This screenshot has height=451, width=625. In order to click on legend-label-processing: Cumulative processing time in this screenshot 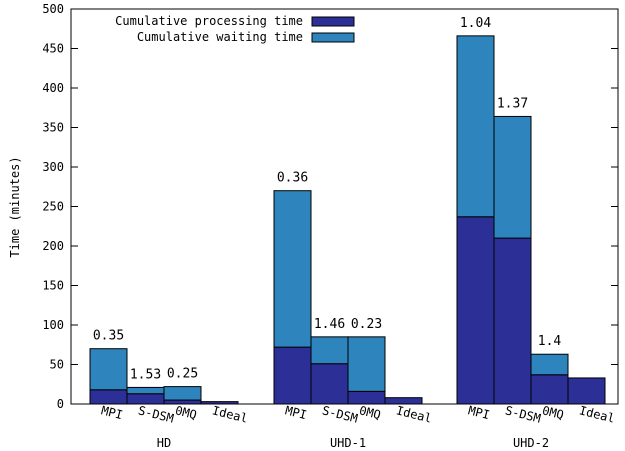, I will do `click(209, 21)`.